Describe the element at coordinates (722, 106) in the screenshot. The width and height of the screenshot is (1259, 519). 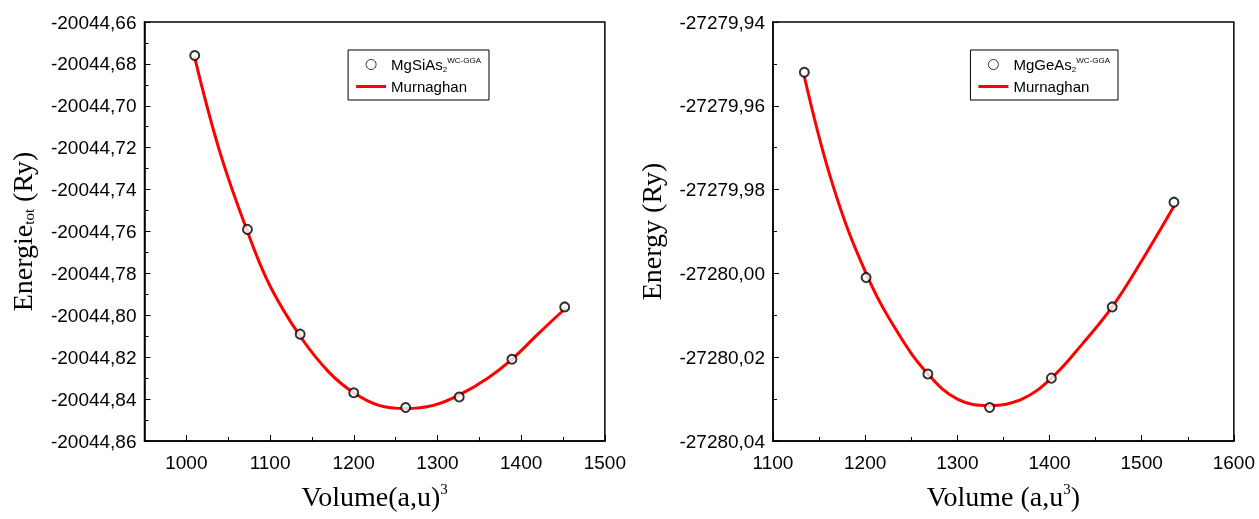
I see `y-tick-label: -27279,96` at that location.